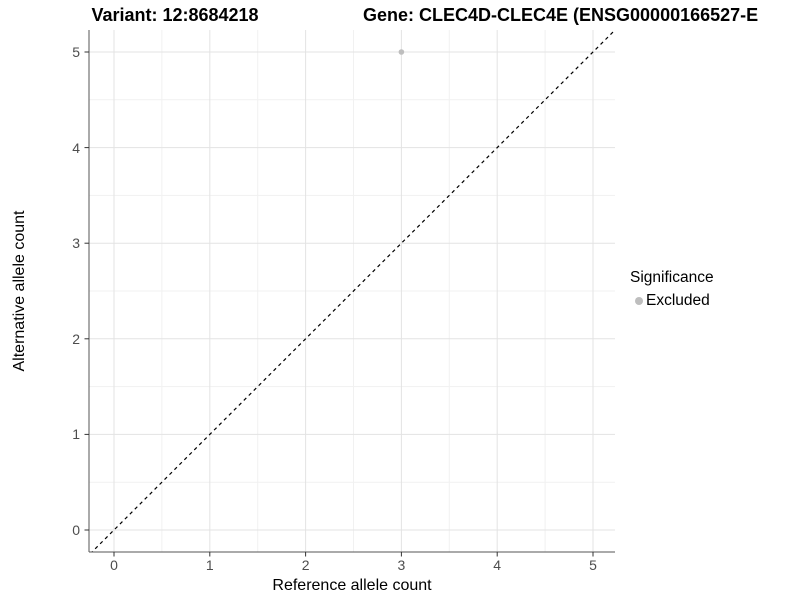  Describe the element at coordinates (76, 530) in the screenshot. I see `y-tick-label: 0` at that location.